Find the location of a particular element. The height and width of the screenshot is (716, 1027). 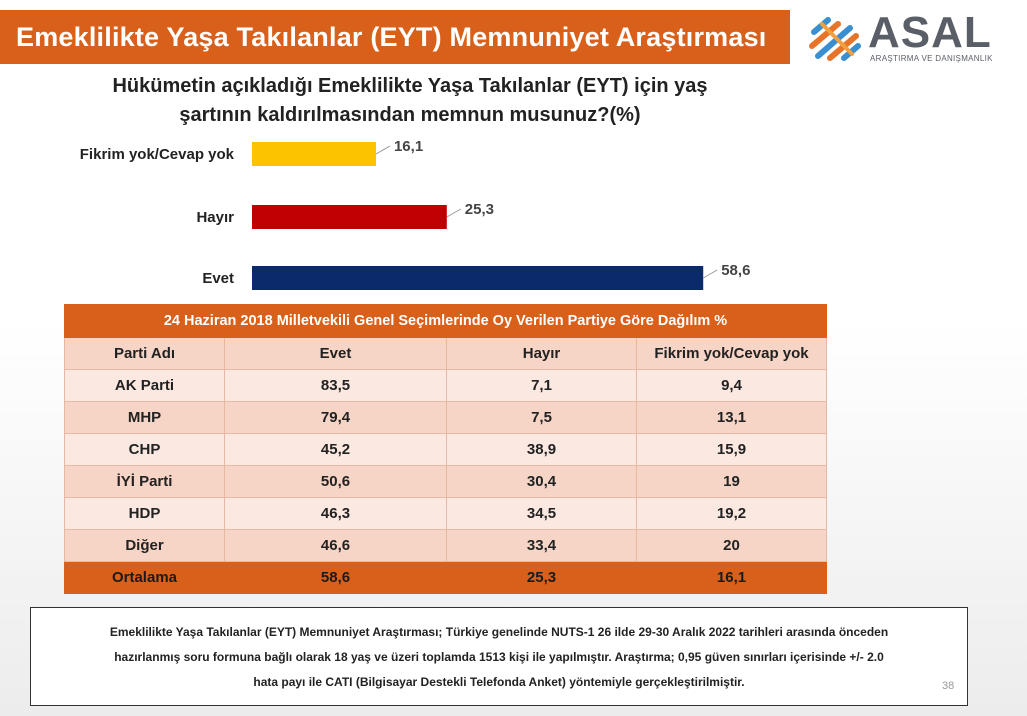

evet-cell: 46,3 is located at coordinates (335, 513).